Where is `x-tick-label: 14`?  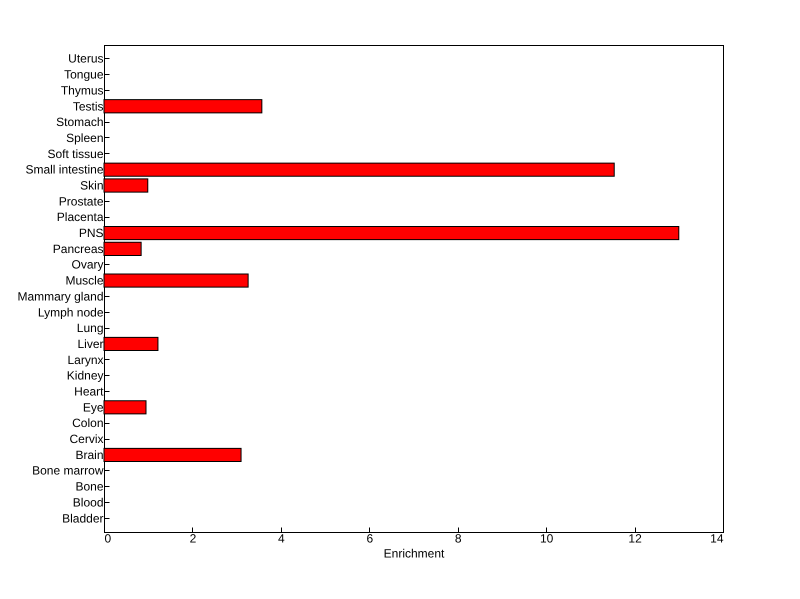 x-tick-label: 14 is located at coordinates (717, 539).